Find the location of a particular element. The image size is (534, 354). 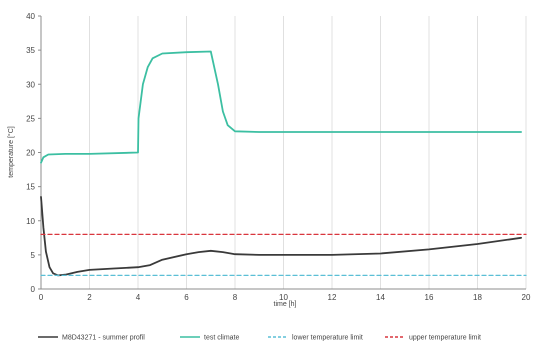

y-tick-label: 5 is located at coordinates (33, 255).